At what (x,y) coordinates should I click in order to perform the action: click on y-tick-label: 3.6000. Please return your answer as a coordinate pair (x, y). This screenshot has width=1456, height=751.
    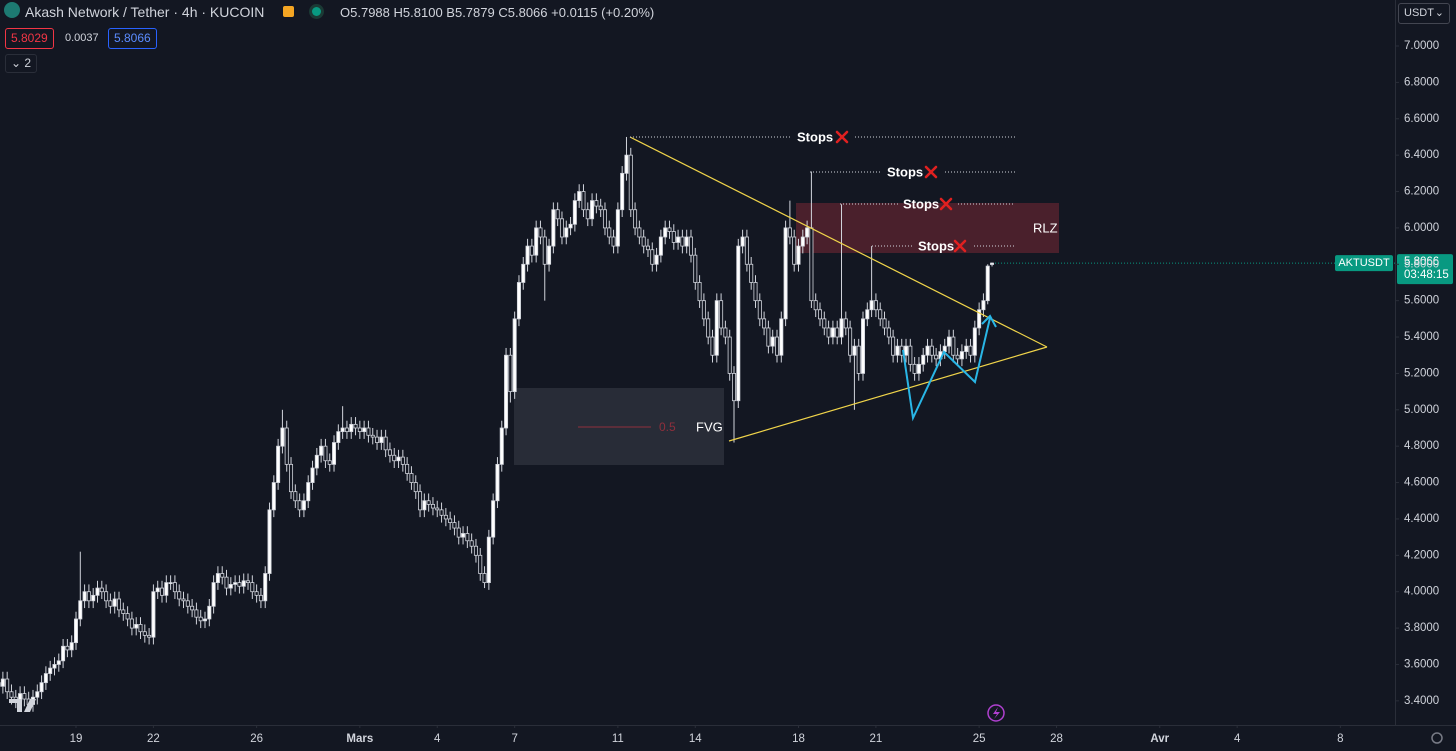
    Looking at the image, I should click on (1421, 664).